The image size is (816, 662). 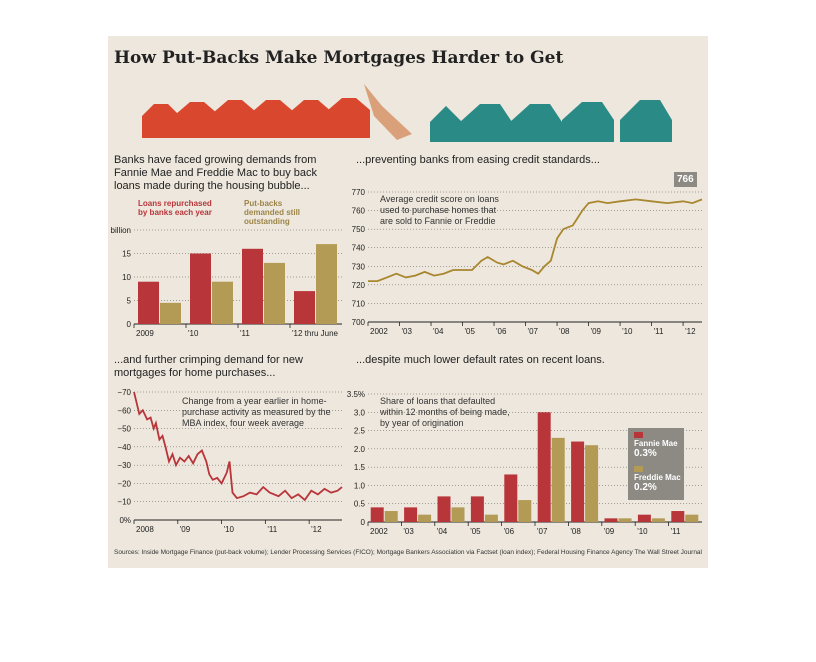 What do you see at coordinates (470, 331) in the screenshot?
I see `credit-xtick-label: '05` at bounding box center [470, 331].